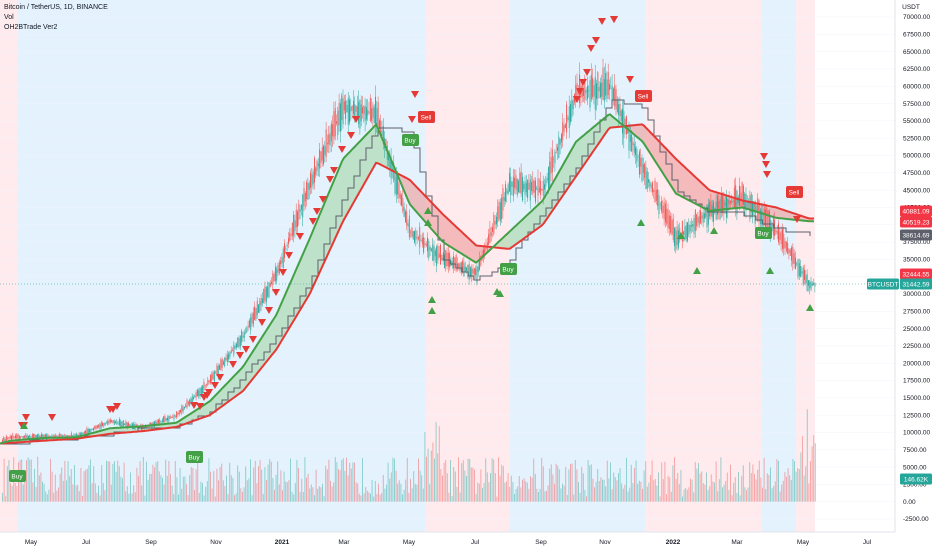 This screenshot has width=932, height=550. I want to click on volume-legend: Vol, so click(9, 17).